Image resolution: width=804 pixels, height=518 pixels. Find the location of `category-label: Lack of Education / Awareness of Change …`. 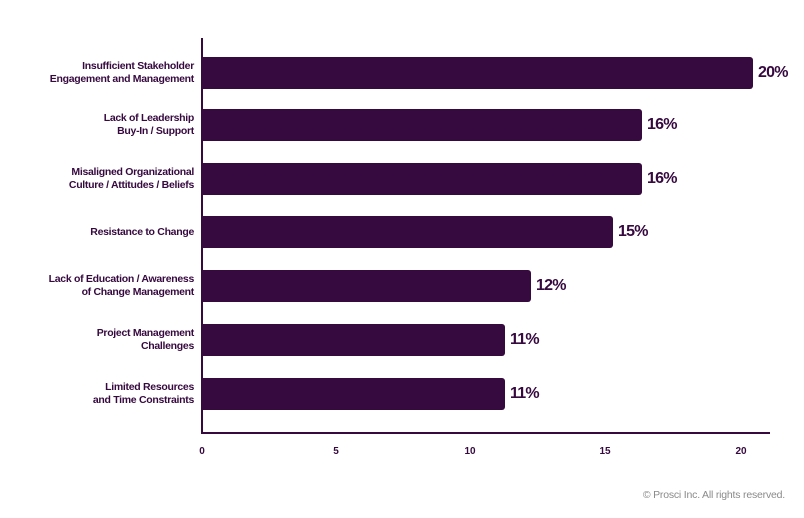

category-label: Lack of Education / Awareness of Change … is located at coordinates (121, 285).